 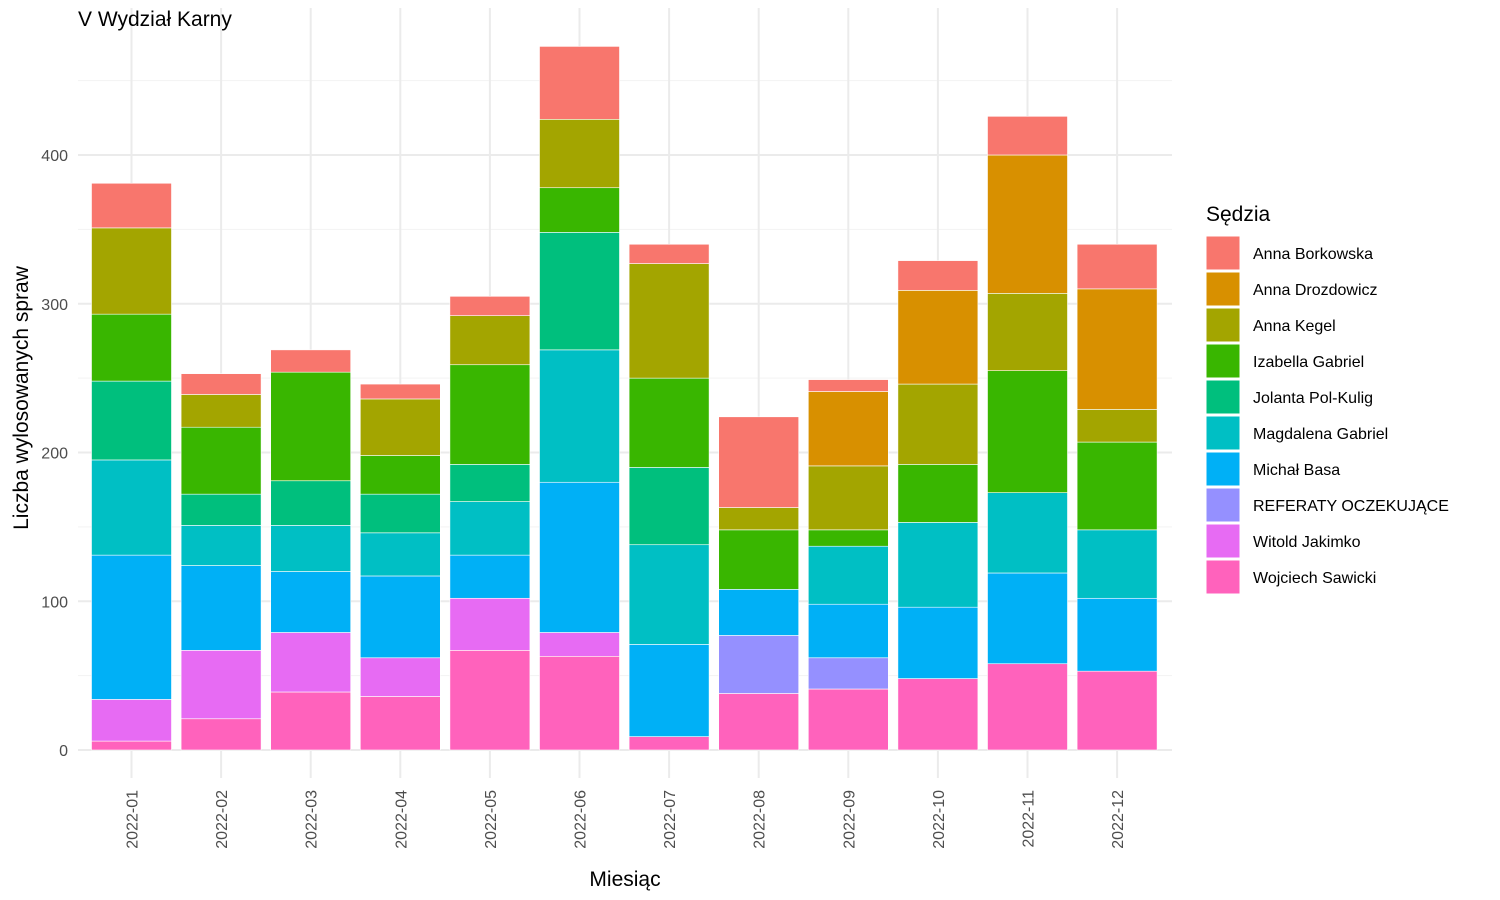 I want to click on y-axis-title: Liczba wylosowanych spraw, so click(x=21, y=397).